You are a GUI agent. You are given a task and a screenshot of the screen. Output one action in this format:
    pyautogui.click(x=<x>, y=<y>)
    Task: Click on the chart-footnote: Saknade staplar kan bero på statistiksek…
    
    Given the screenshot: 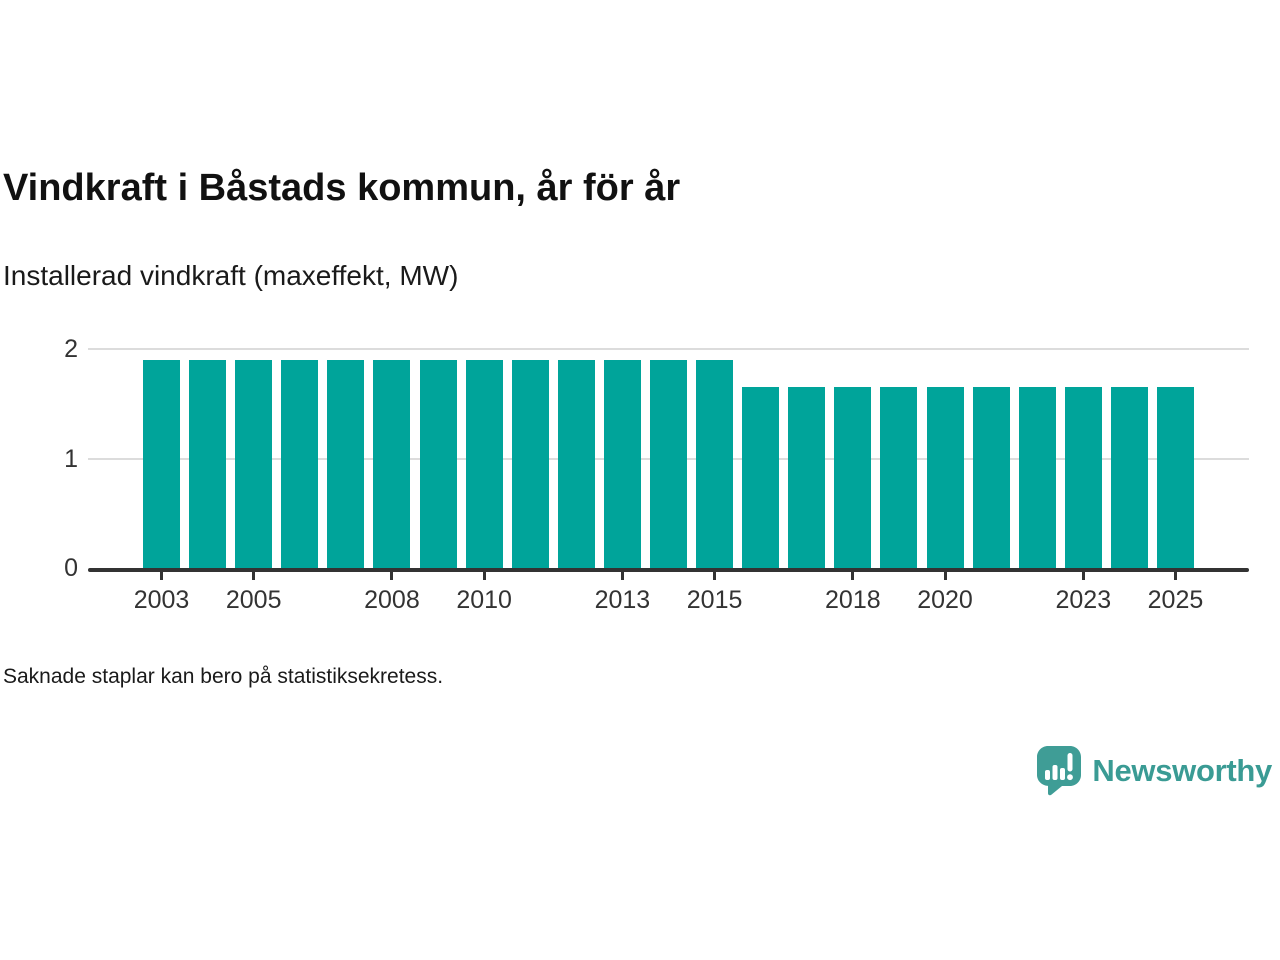 What is the action you would take?
    pyautogui.click(x=223, y=676)
    